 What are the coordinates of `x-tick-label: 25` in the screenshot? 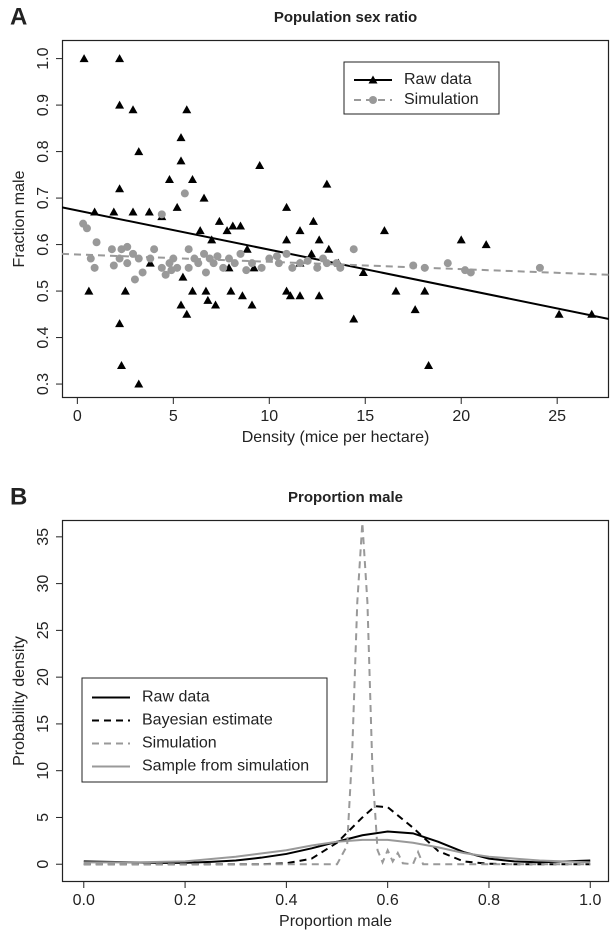 It's located at (557, 416).